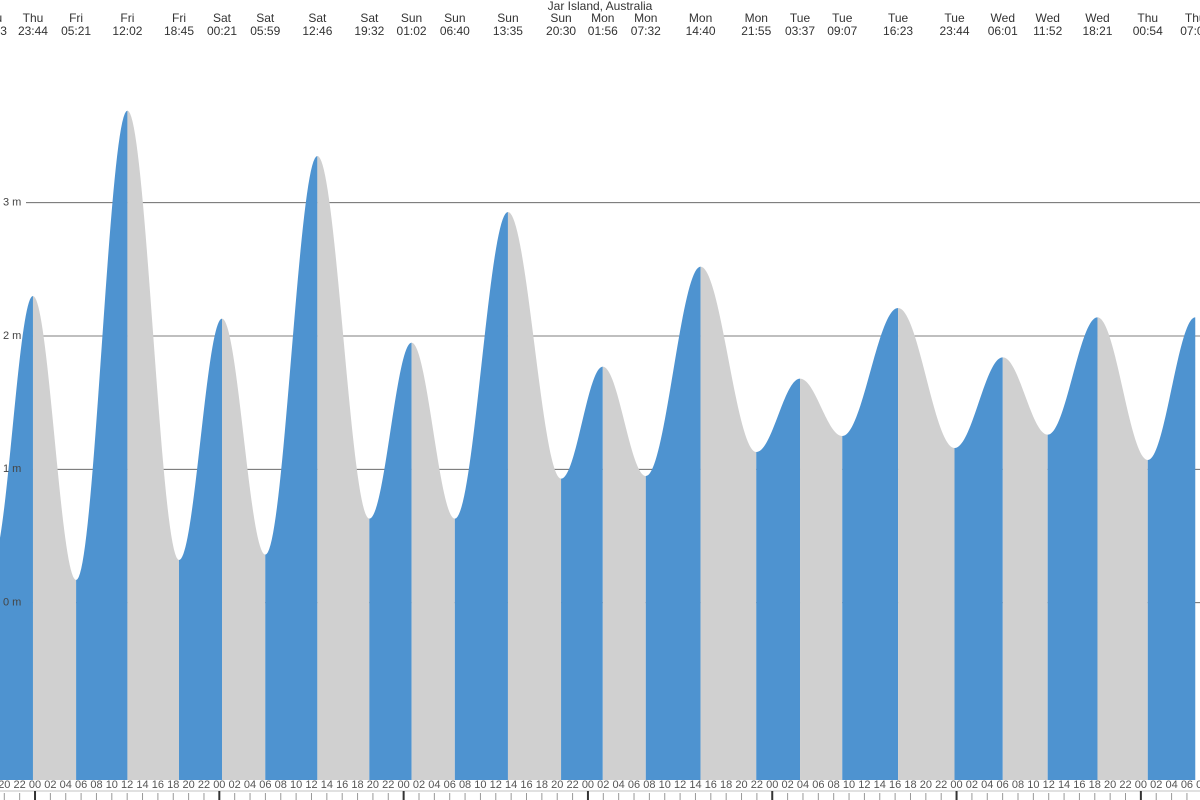 This screenshot has width=1200, height=800. What do you see at coordinates (508, 31) in the screenshot?
I see `extreme-time: 13:35` at bounding box center [508, 31].